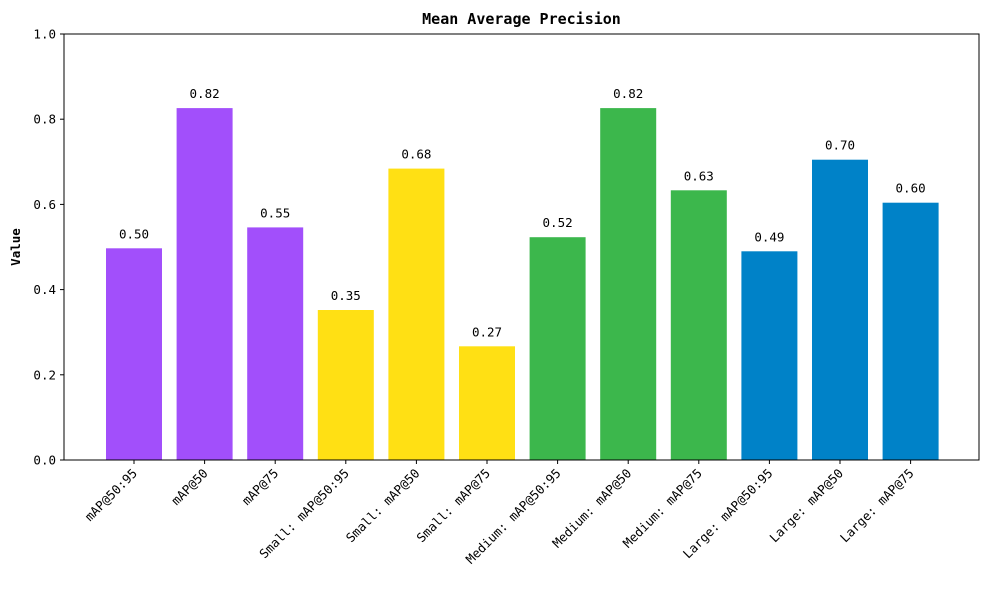 Image resolution: width=989 pixels, height=594 pixels. What do you see at coordinates (48, 247) in the screenshot?
I see `y-axis-ticks: 0.0 0.2 0.4 0.6 0.8 1.0` at bounding box center [48, 247].